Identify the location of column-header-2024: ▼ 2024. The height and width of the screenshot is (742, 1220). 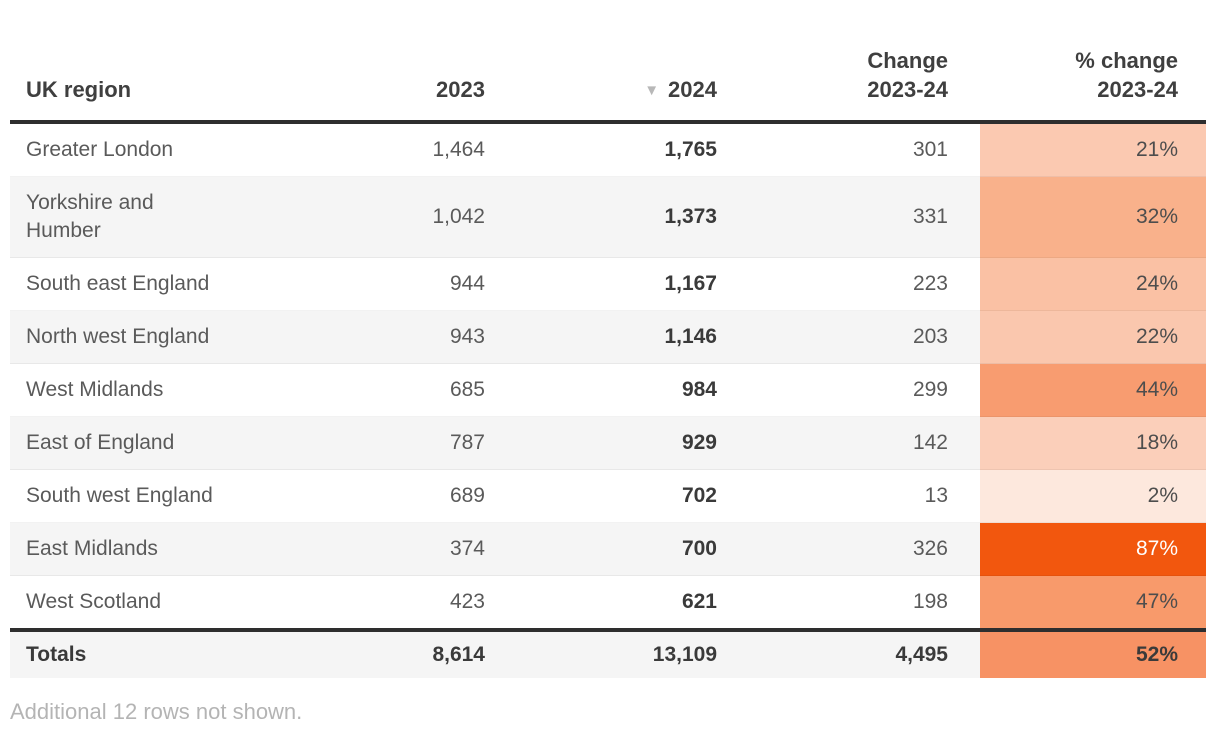
(633, 62).